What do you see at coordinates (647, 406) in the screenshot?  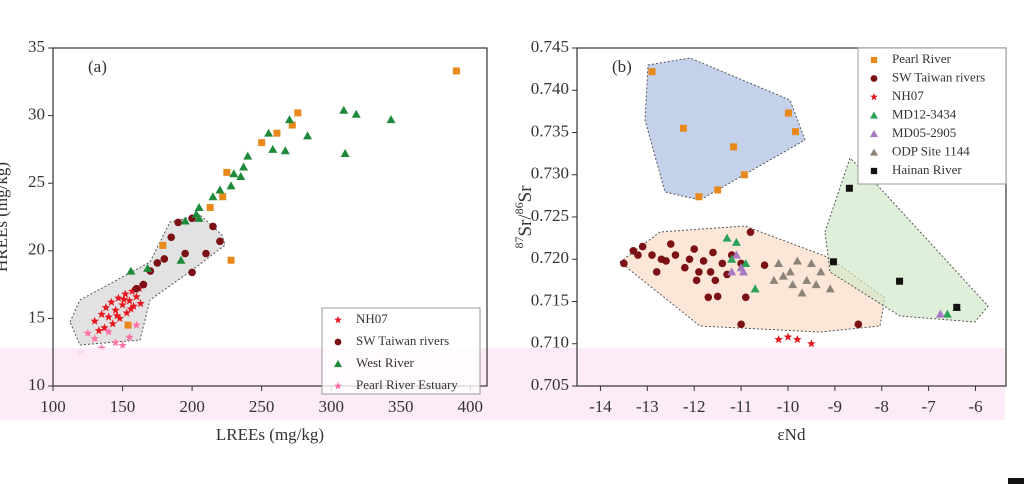 I see `x-tick-label: -13` at bounding box center [647, 406].